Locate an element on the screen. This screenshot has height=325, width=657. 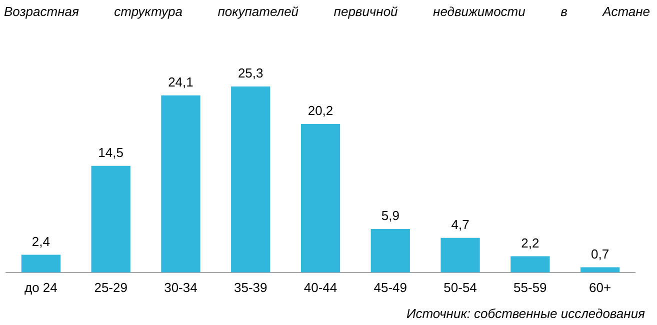
x-tick-label: 40-44 is located at coordinates (321, 287).